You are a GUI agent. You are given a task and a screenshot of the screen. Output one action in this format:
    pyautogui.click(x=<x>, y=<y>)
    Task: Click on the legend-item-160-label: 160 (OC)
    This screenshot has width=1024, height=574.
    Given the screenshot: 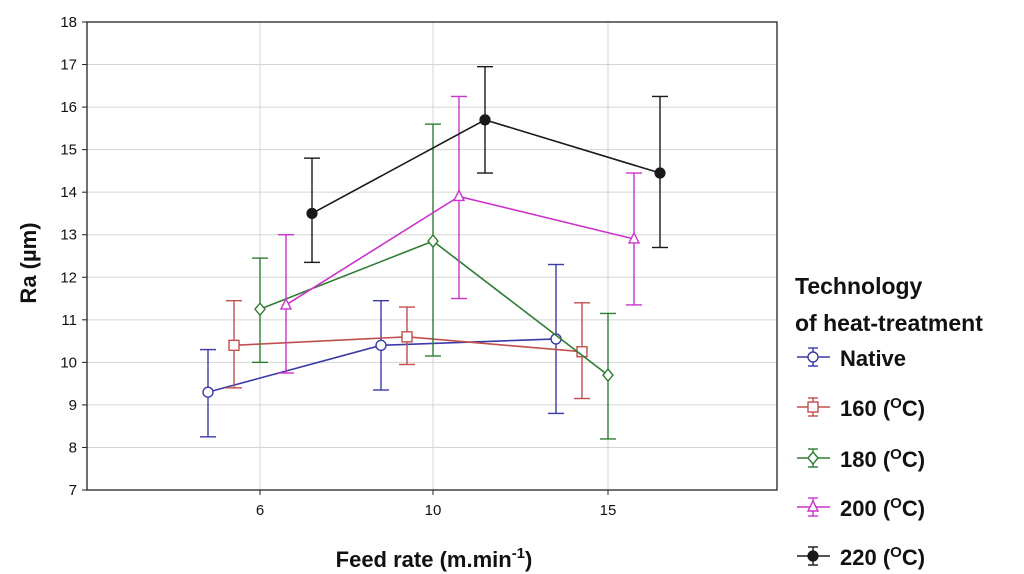 What is the action you would take?
    pyautogui.click(x=882, y=408)
    